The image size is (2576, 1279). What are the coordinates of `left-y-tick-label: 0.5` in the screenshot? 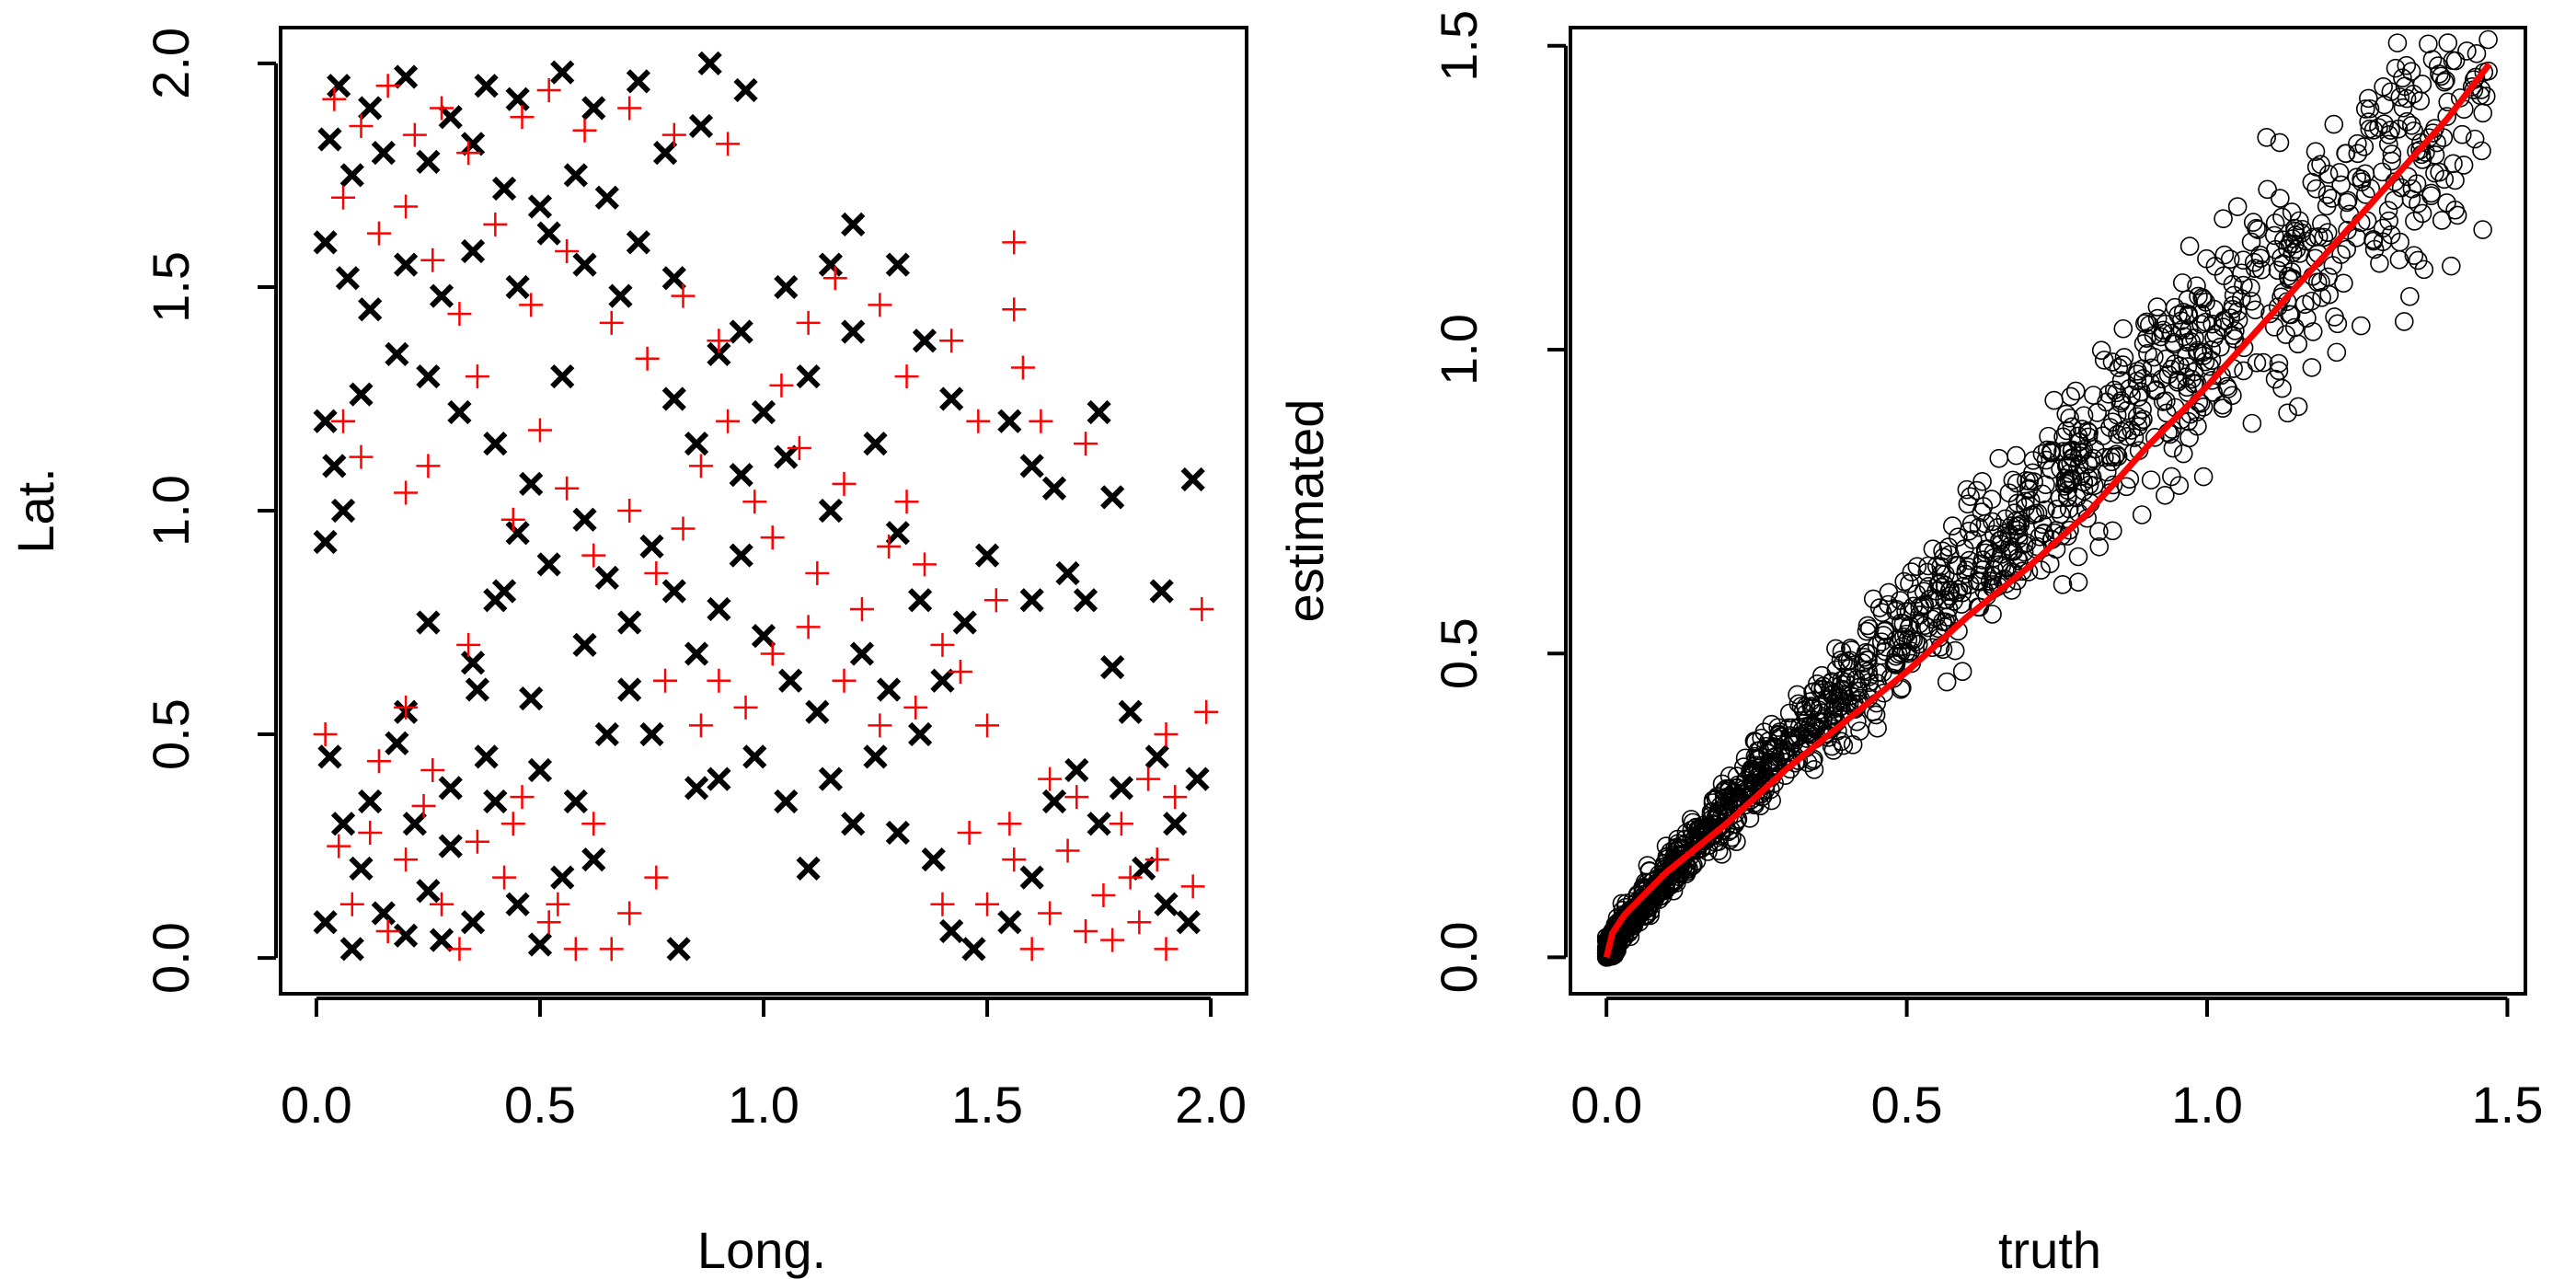 It's located at (171, 734).